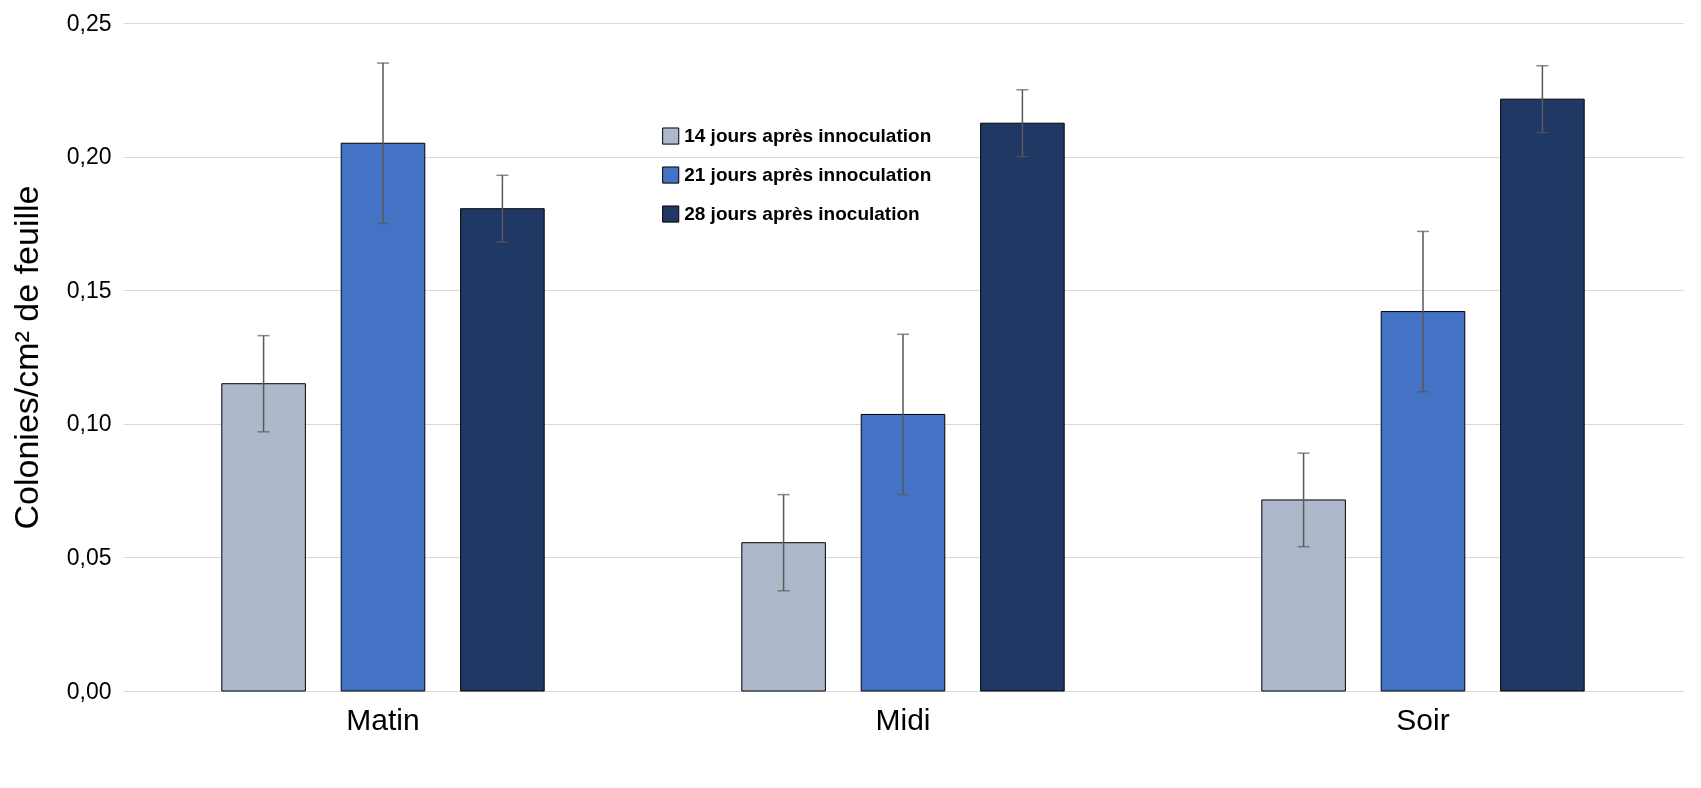 The width and height of the screenshot is (1701, 788). Describe the element at coordinates (89, 423) in the screenshot. I see `y-tick-label: 0,10` at that location.